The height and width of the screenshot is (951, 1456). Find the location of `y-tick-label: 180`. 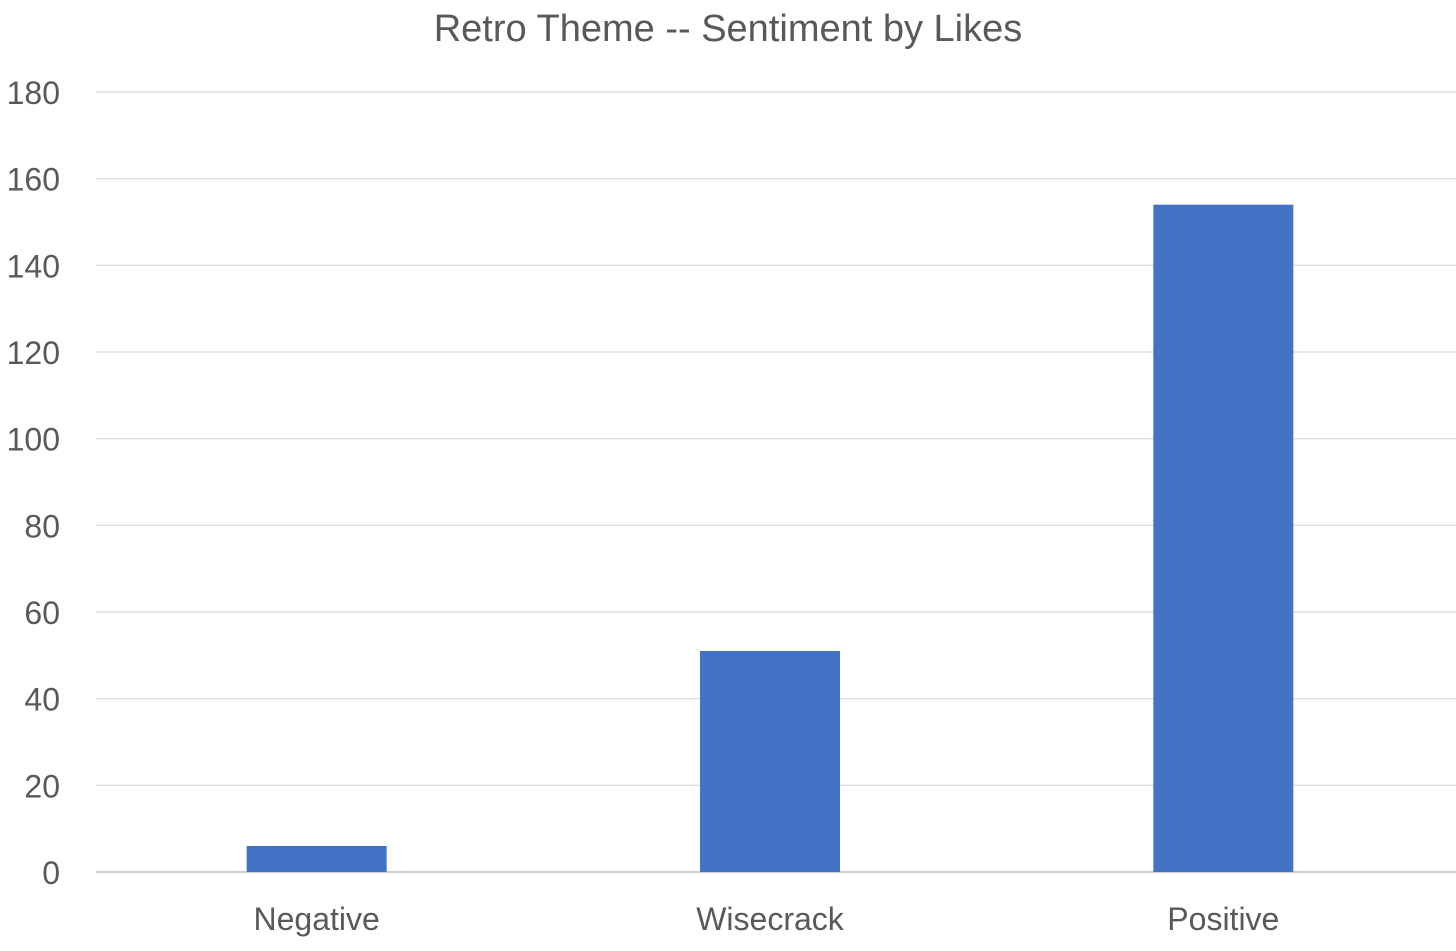

y-tick-label: 180 is located at coordinates (33, 93).